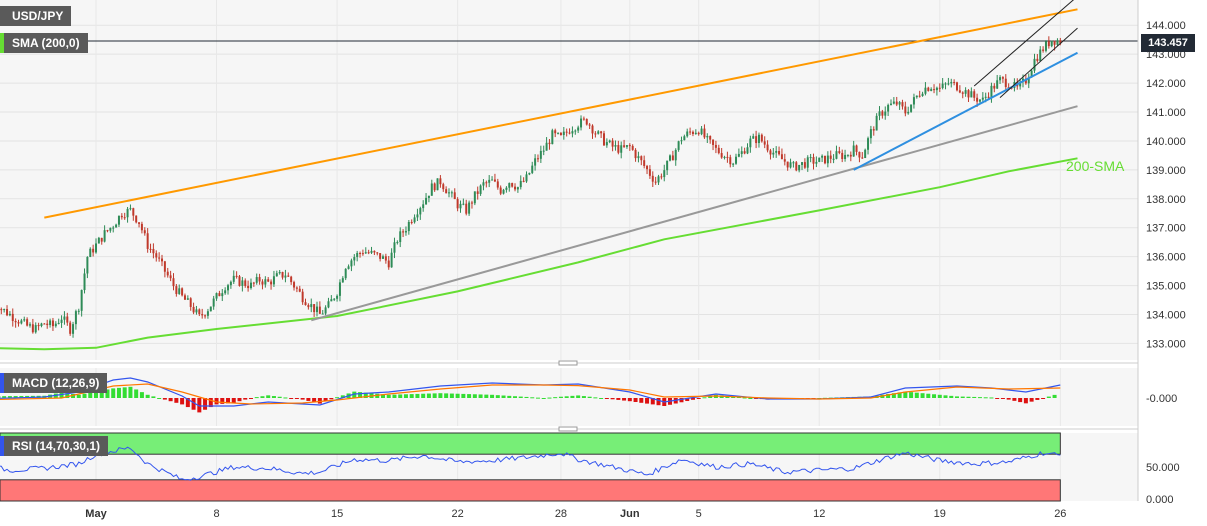 This screenshot has width=1207, height=526. What do you see at coordinates (1095, 166) in the screenshot?
I see `sma-line-label: 200-SMA` at bounding box center [1095, 166].